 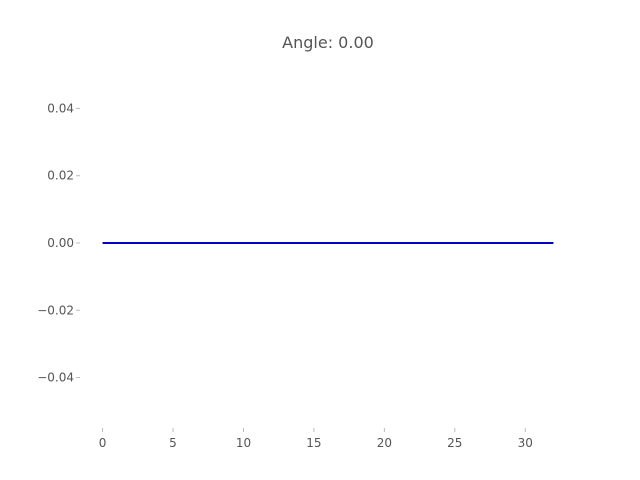 What do you see at coordinates (103, 443) in the screenshot?
I see `x-tick-label: 0` at bounding box center [103, 443].